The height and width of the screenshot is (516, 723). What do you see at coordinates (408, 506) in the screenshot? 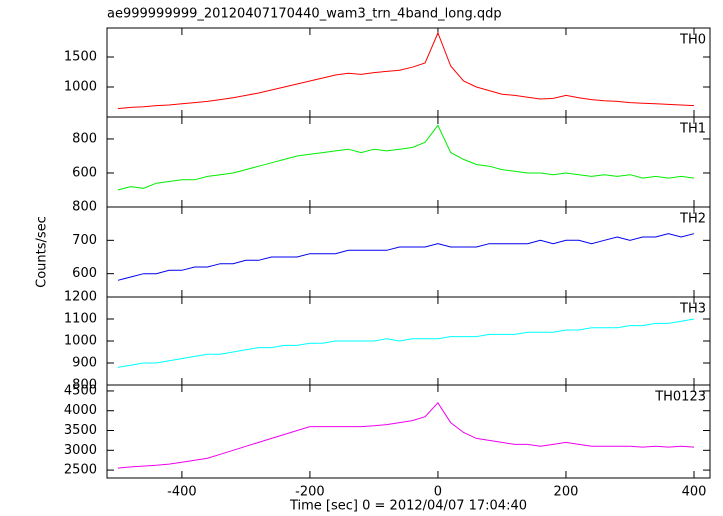
I see `x-axis-label: Time [sec] 0 = 2012/04/07 17:04:40` at bounding box center [408, 506].